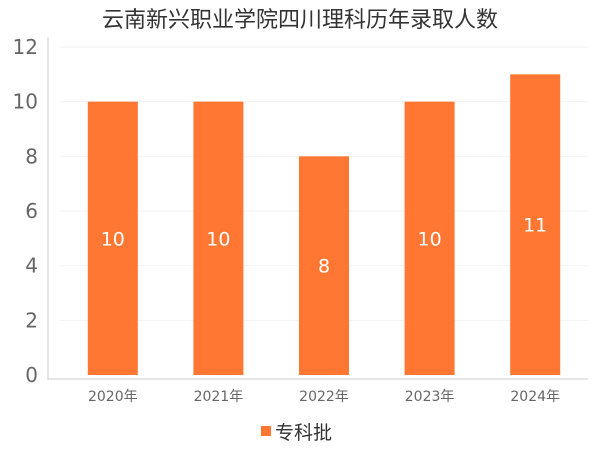  I want to click on x-tick-label: 2023年, so click(430, 397).